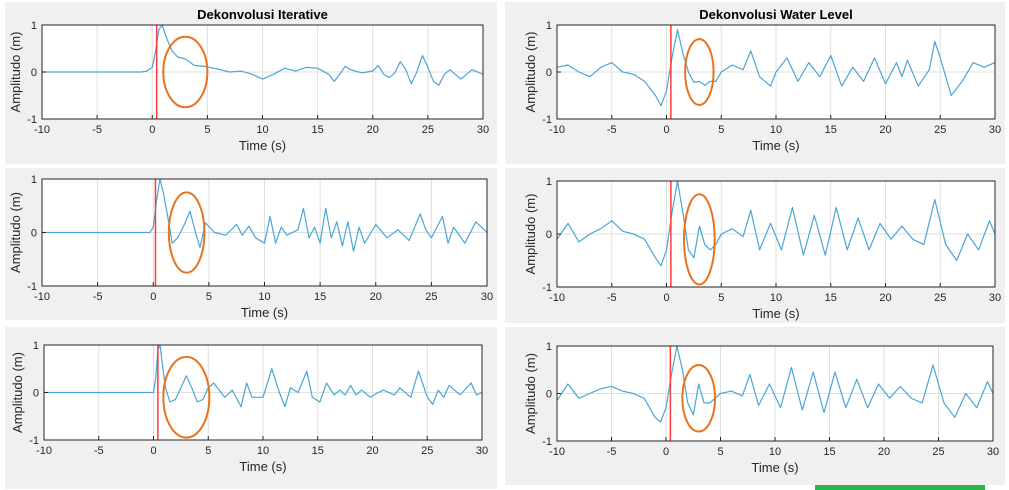  Describe the element at coordinates (775, 14) in the screenshot. I see `chart-title: Dekonvolusi Water Level` at that location.